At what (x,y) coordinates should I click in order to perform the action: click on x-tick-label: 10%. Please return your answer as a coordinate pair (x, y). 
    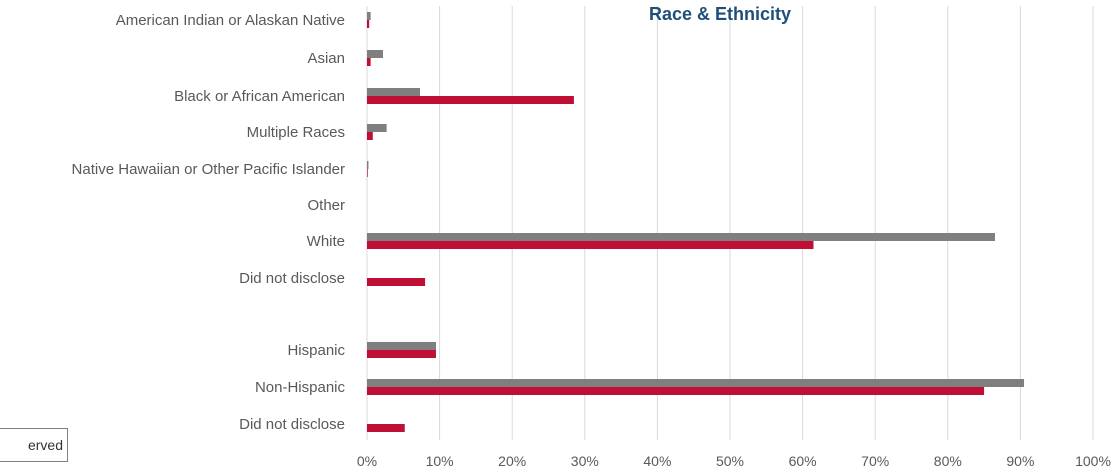
    Looking at the image, I should click on (440, 461).